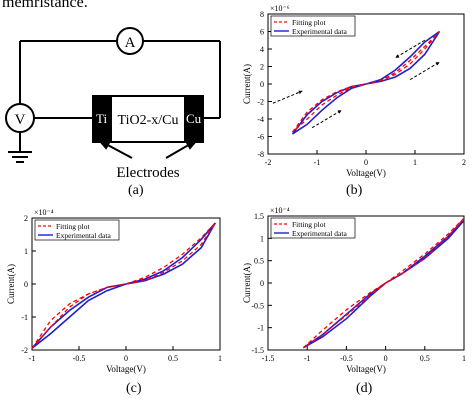  I want to click on ammeter-circle, so click(130, 41).